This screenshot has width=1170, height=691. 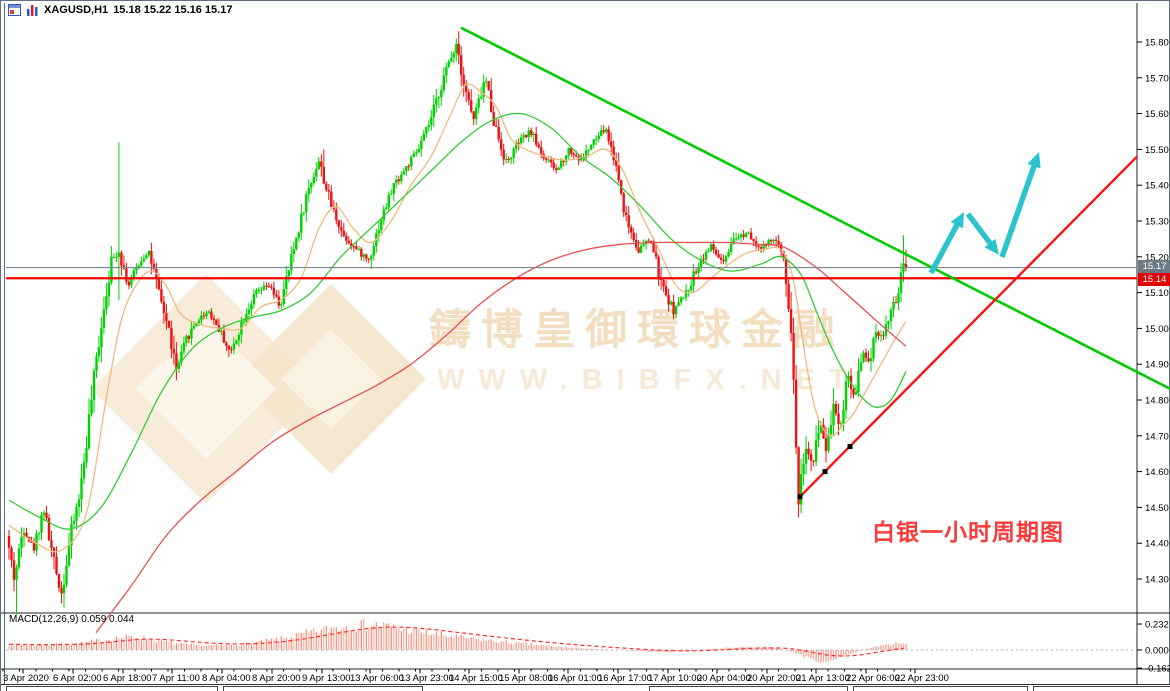 I want to click on time-tick-label: 9 Apr 13:00, so click(x=326, y=678).